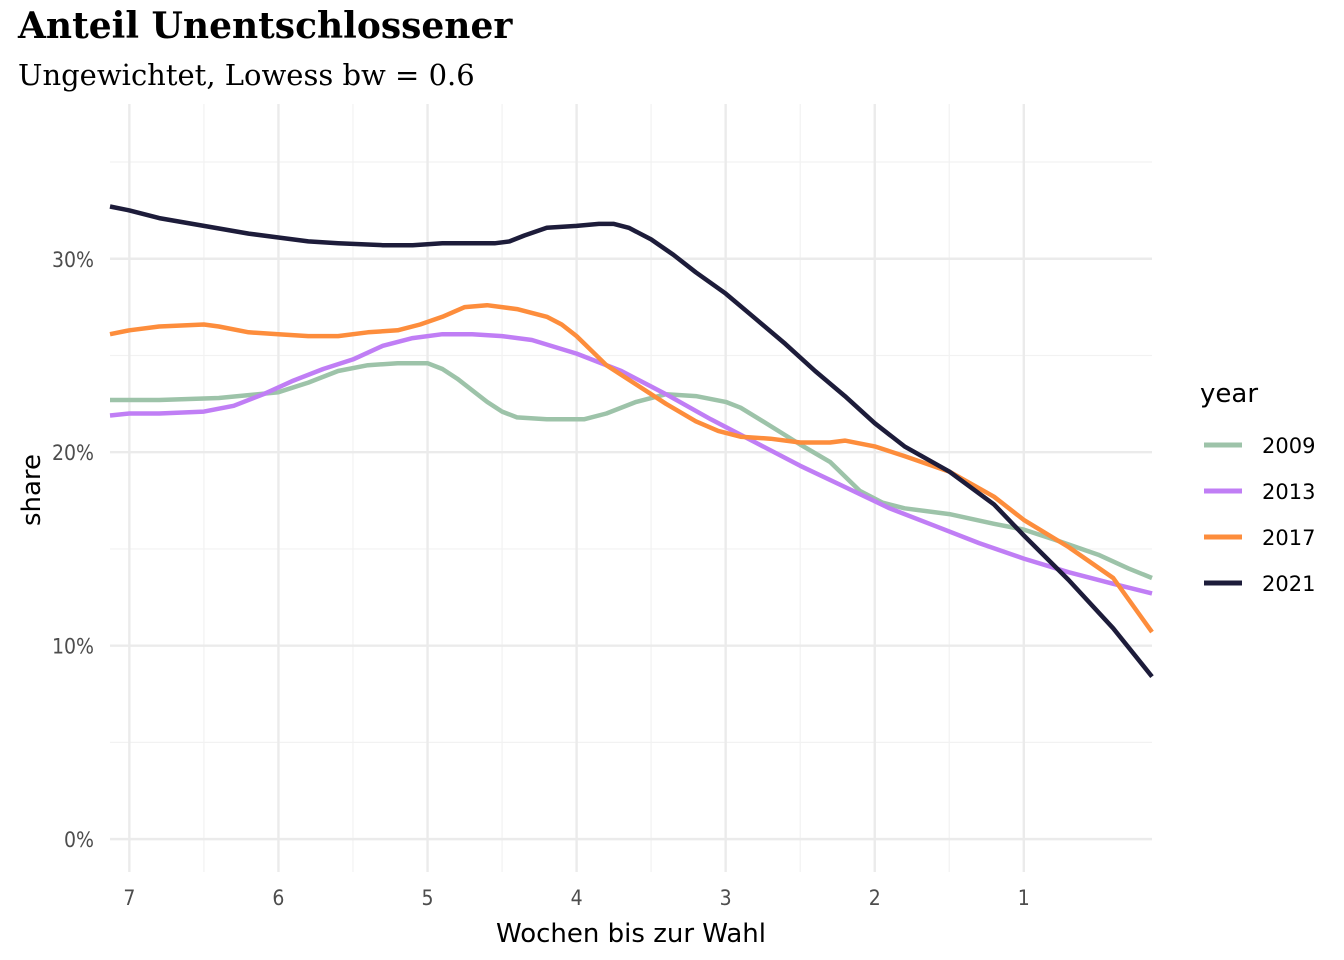 Image resolution: width=1344 pixels, height=960 pixels. What do you see at coordinates (875, 898) in the screenshot?
I see `x-tick-label: 2` at bounding box center [875, 898].